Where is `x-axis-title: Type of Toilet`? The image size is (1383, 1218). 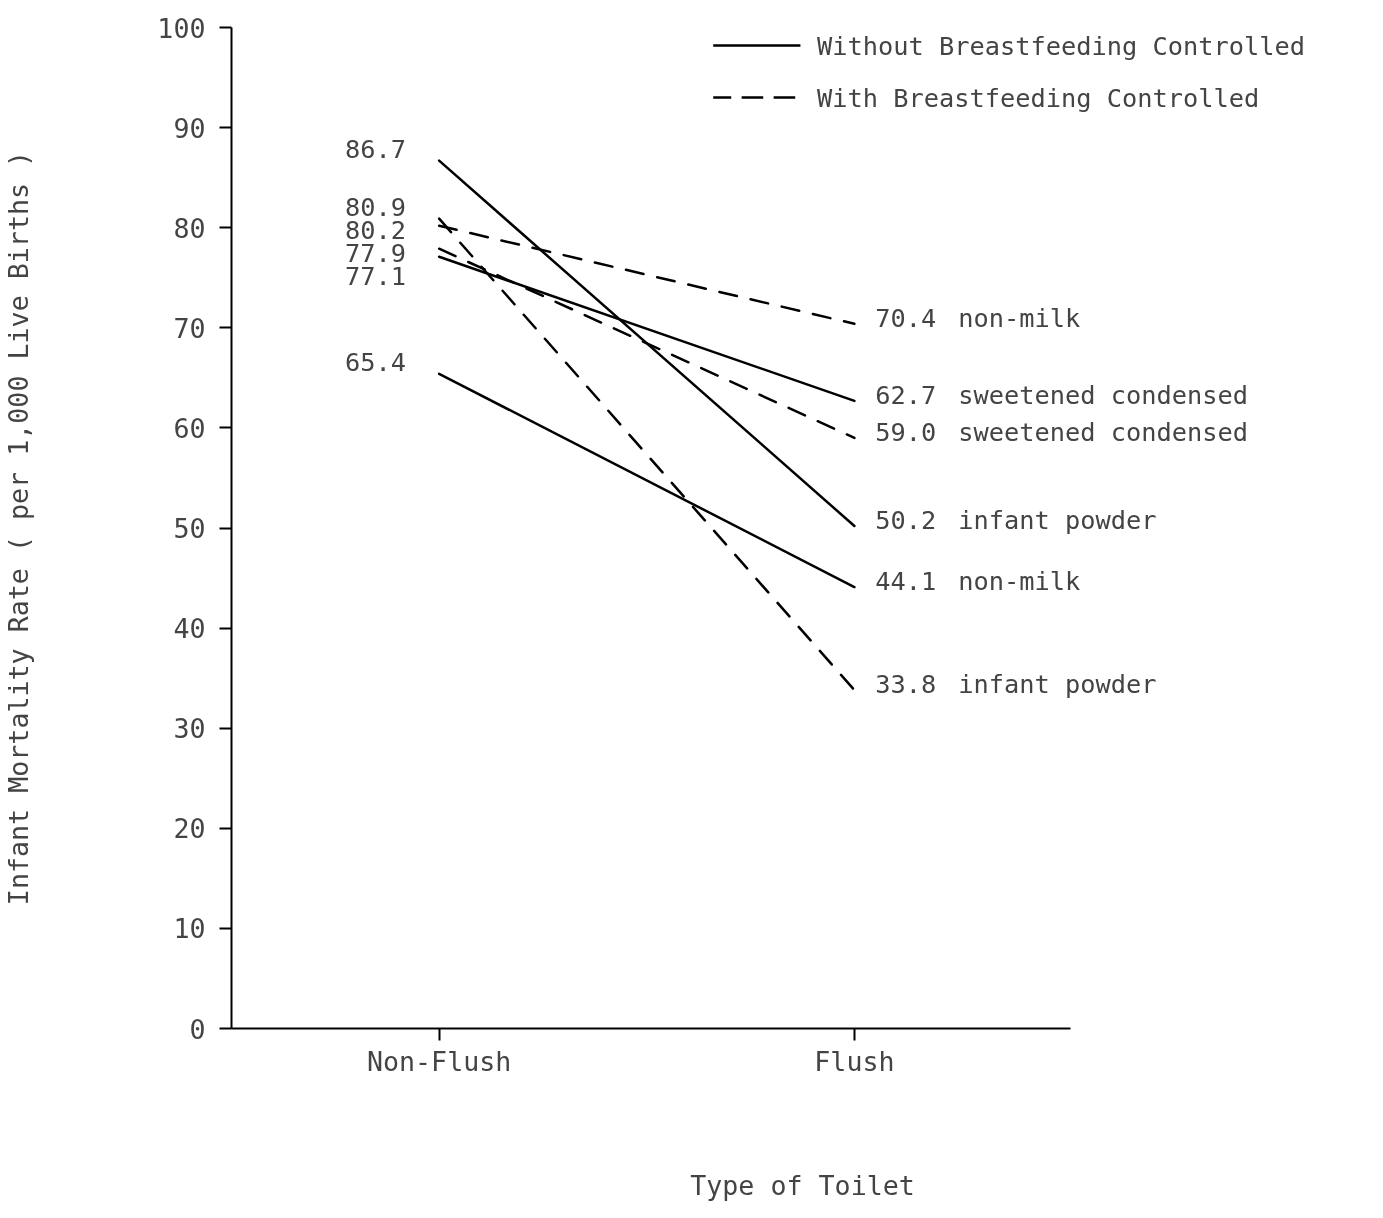 x-axis-title: Type of Toilet is located at coordinates (802, 1185).